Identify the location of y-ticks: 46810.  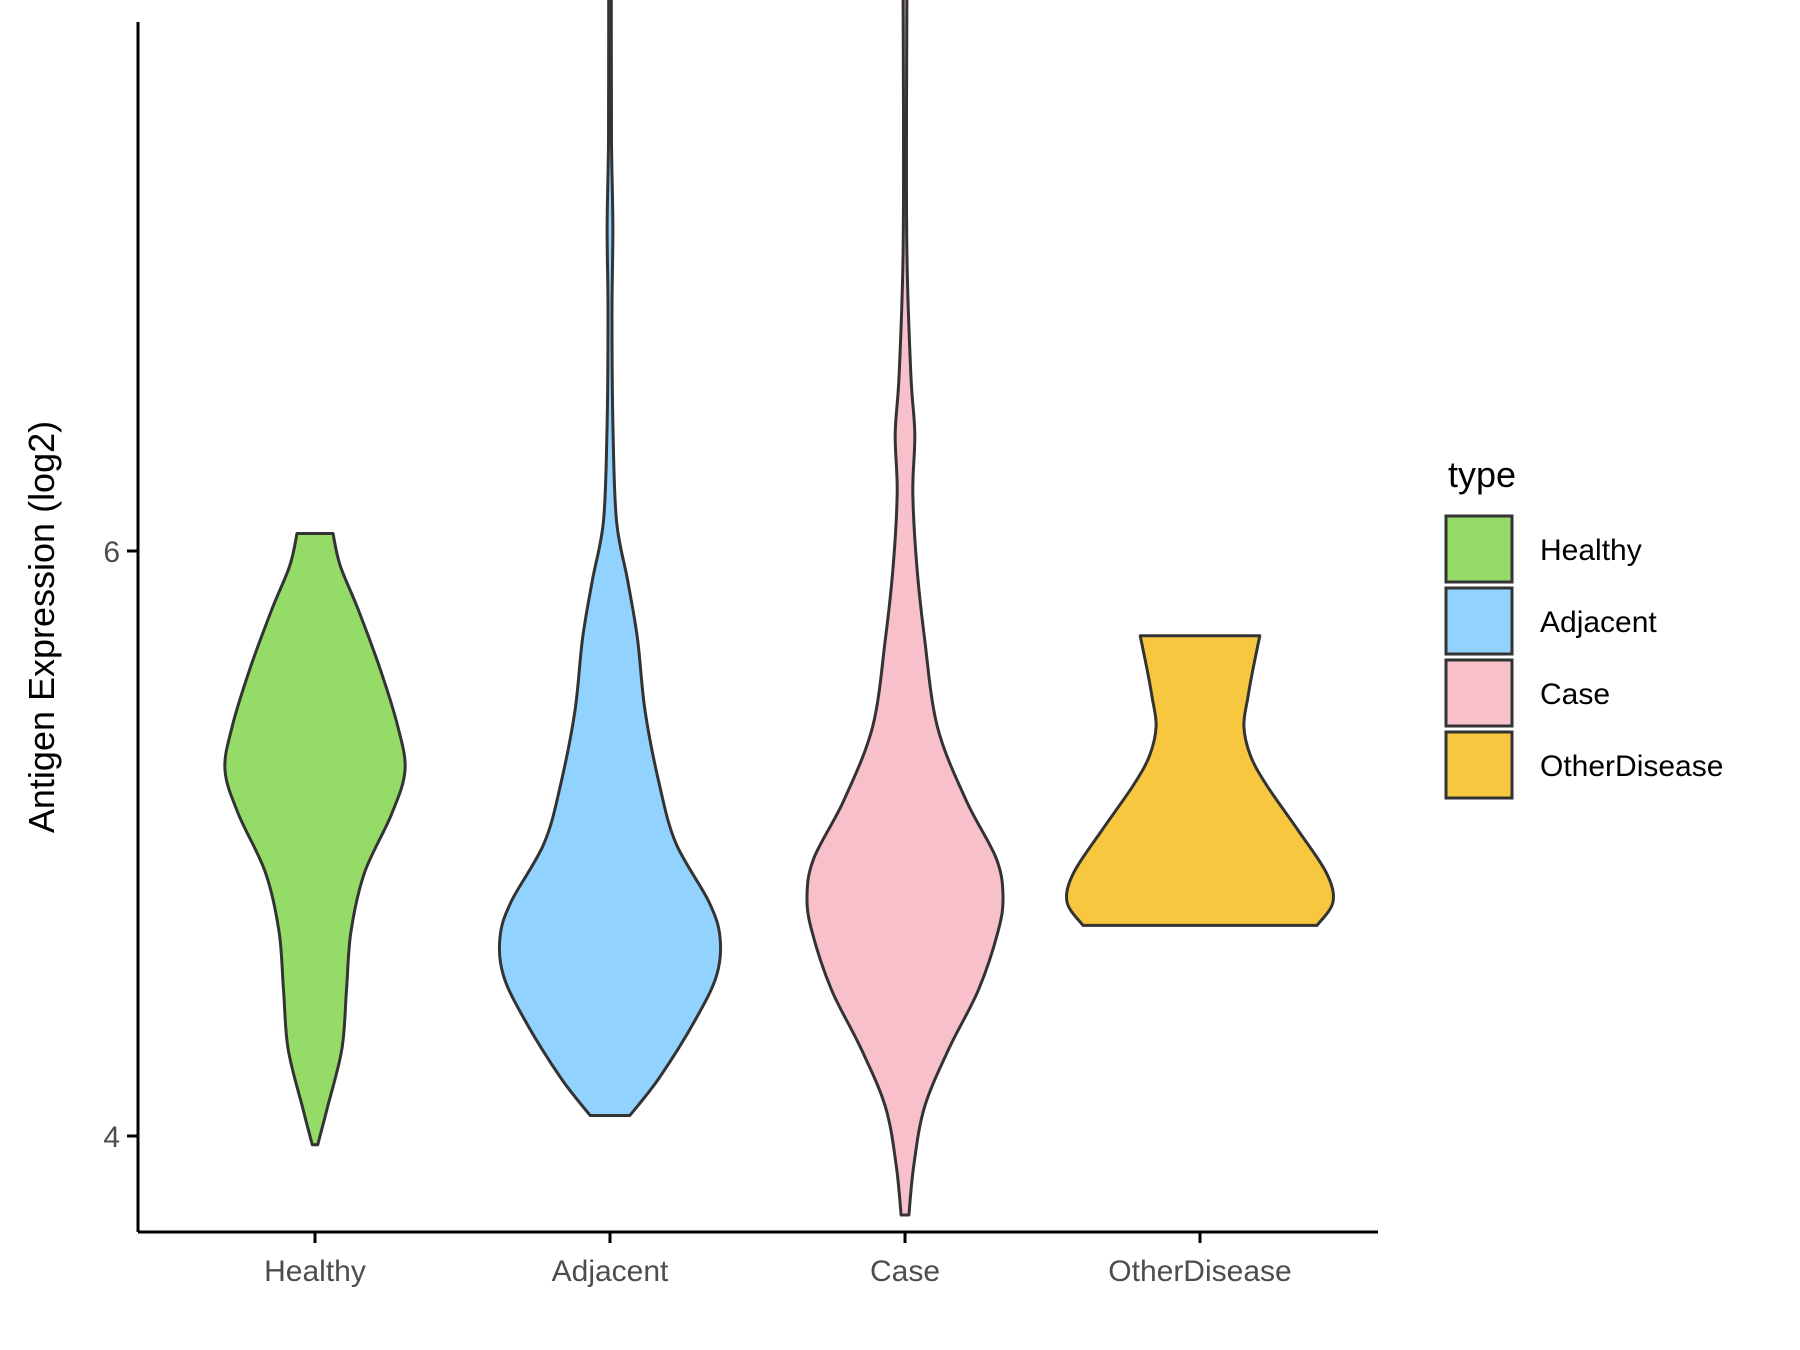
(120, 845).